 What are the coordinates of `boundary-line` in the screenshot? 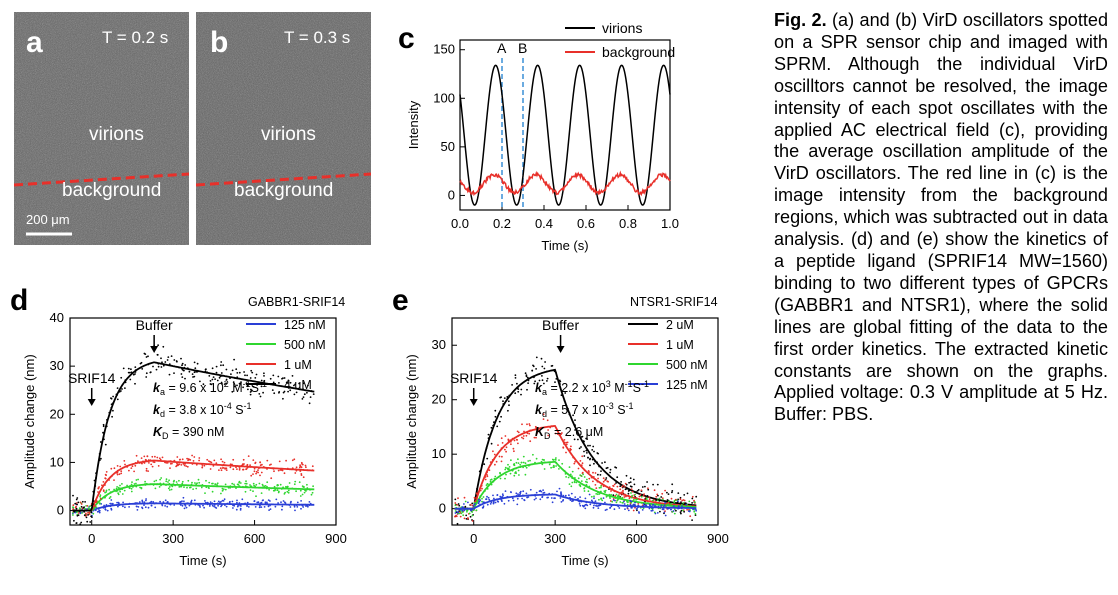 It's located at (101, 179).